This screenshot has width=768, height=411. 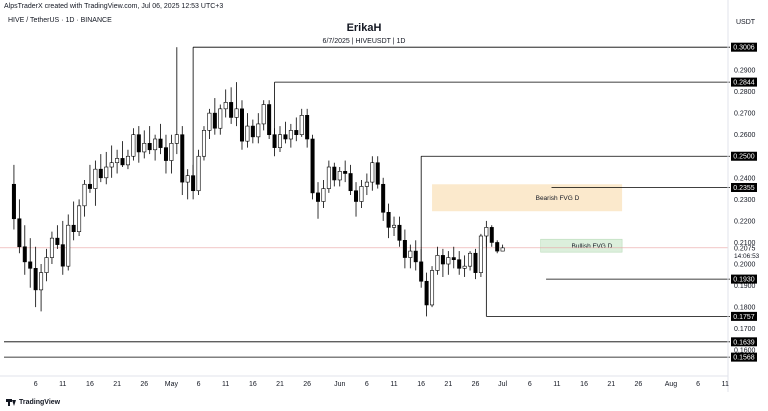 What do you see at coordinates (364, 28) in the screenshot?
I see `author-title: ErikaH` at bounding box center [364, 28].